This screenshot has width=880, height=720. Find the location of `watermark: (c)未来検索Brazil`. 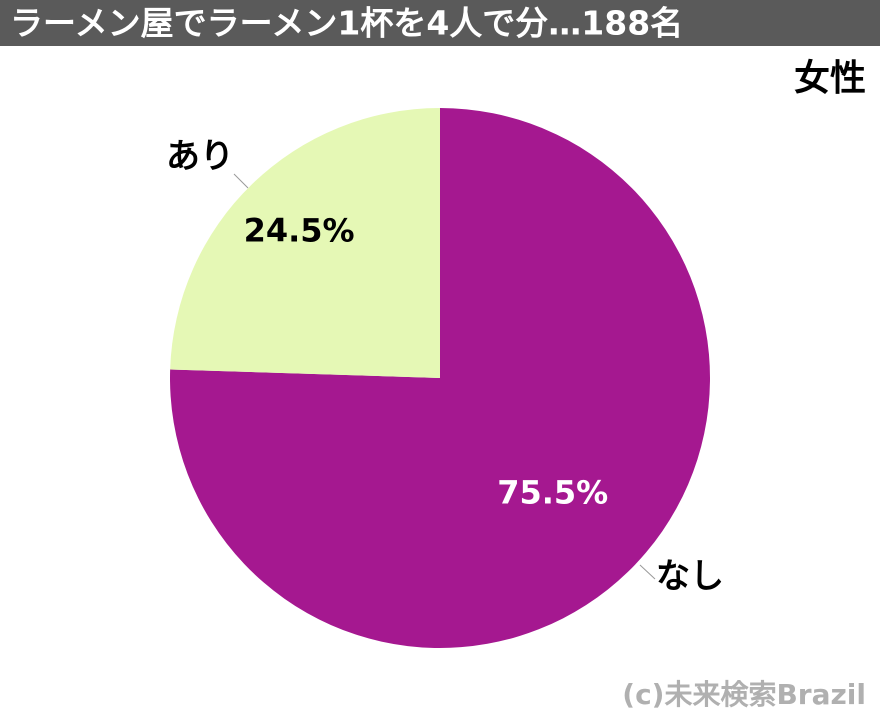

watermark: (c)未来検索Brazil is located at coordinates (744, 694).